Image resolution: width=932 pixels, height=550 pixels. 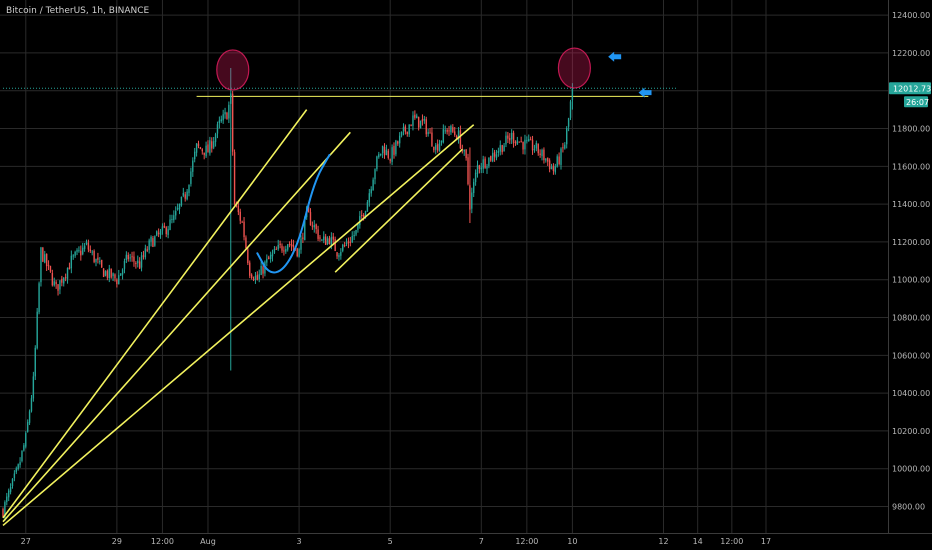 What do you see at coordinates (293, 213) in the screenshot?
I see `cup-curve` at bounding box center [293, 213].